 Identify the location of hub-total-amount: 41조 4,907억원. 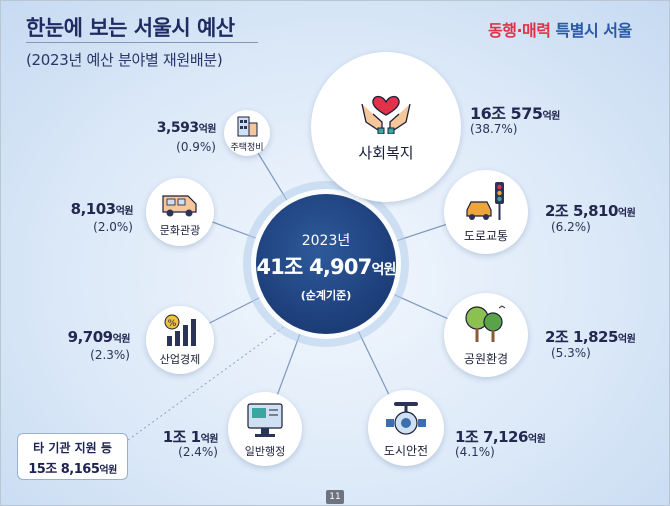
(326, 266).